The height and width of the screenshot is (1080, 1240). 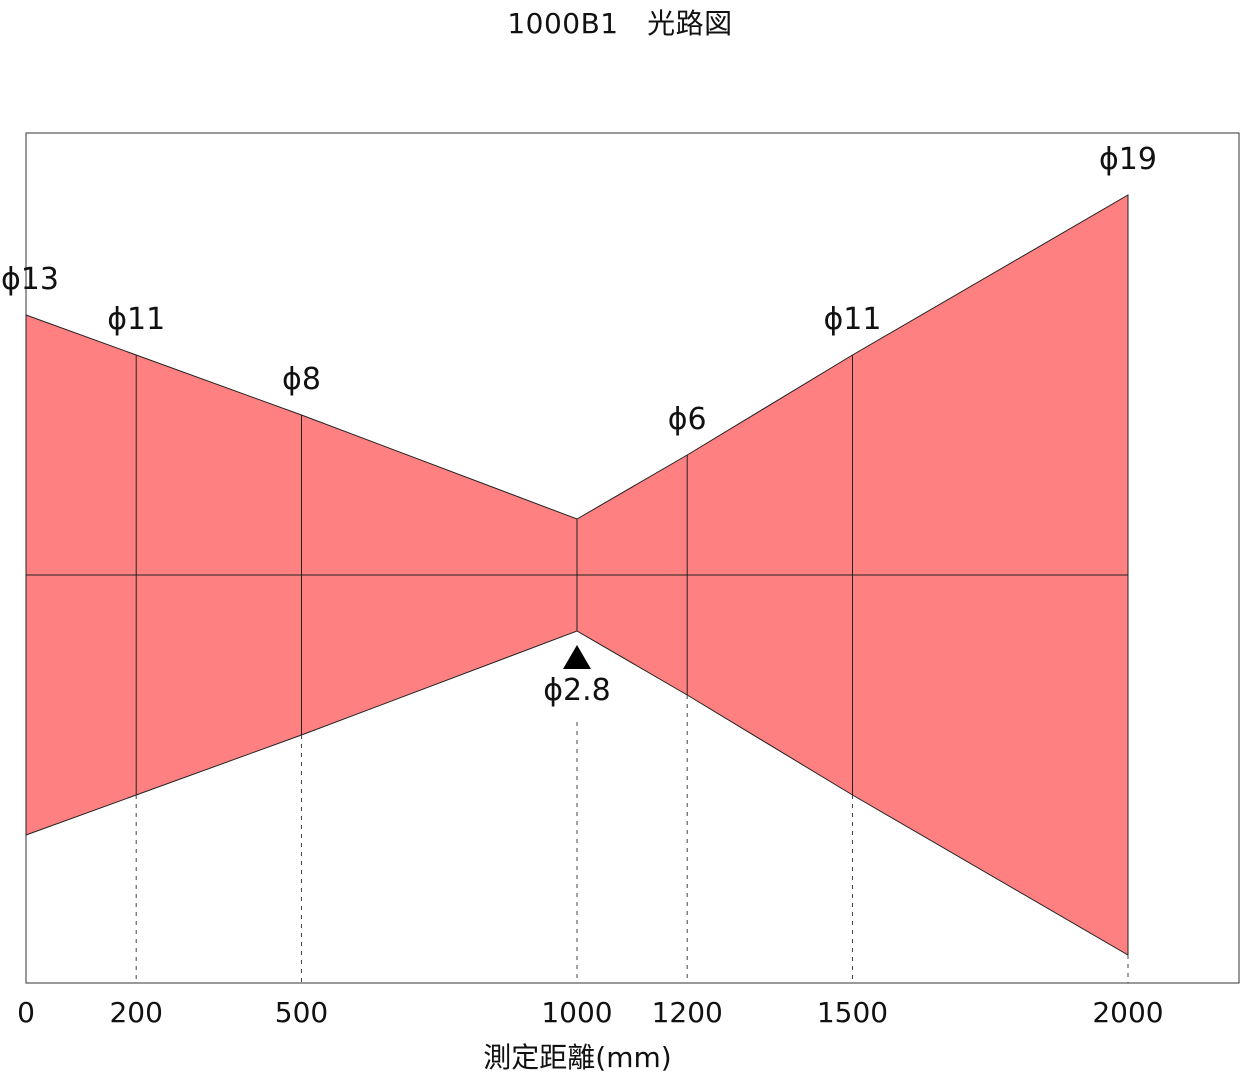 I want to click on chart-title: 1000B1 光路図, so click(x=620, y=23).